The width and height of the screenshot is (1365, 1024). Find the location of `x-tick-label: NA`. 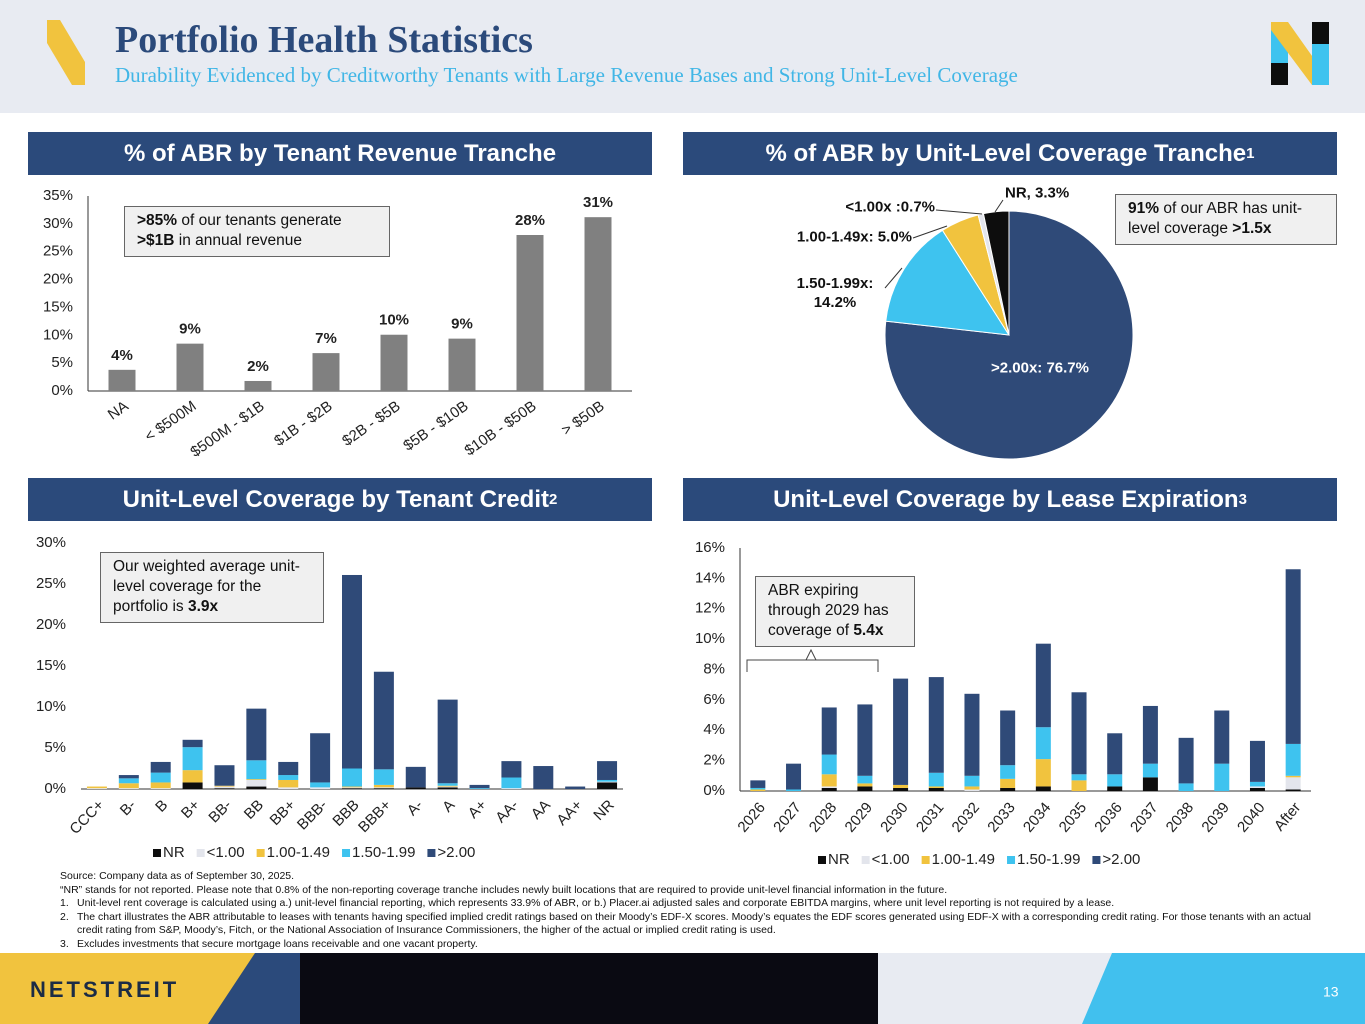

x-tick-label: NA is located at coordinates (118, 411).